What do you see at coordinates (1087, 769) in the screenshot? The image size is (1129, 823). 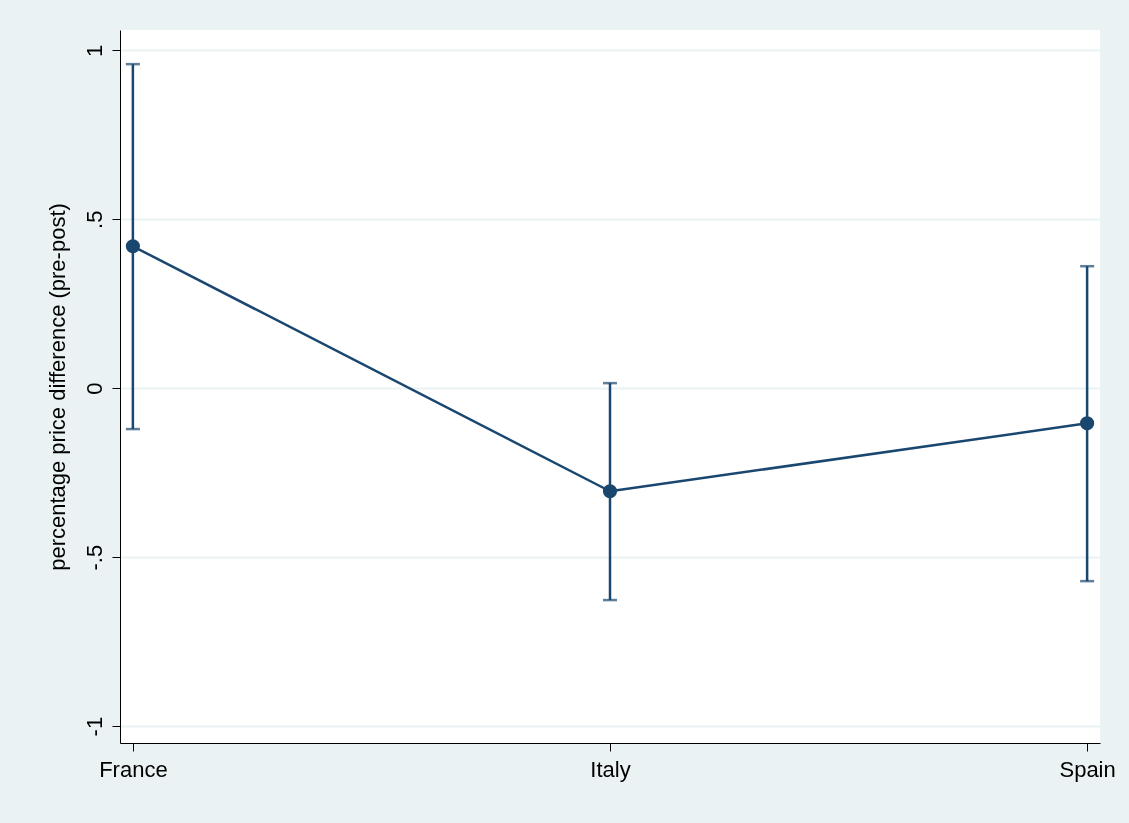 I see `x-tick-label: Spain` at bounding box center [1087, 769].